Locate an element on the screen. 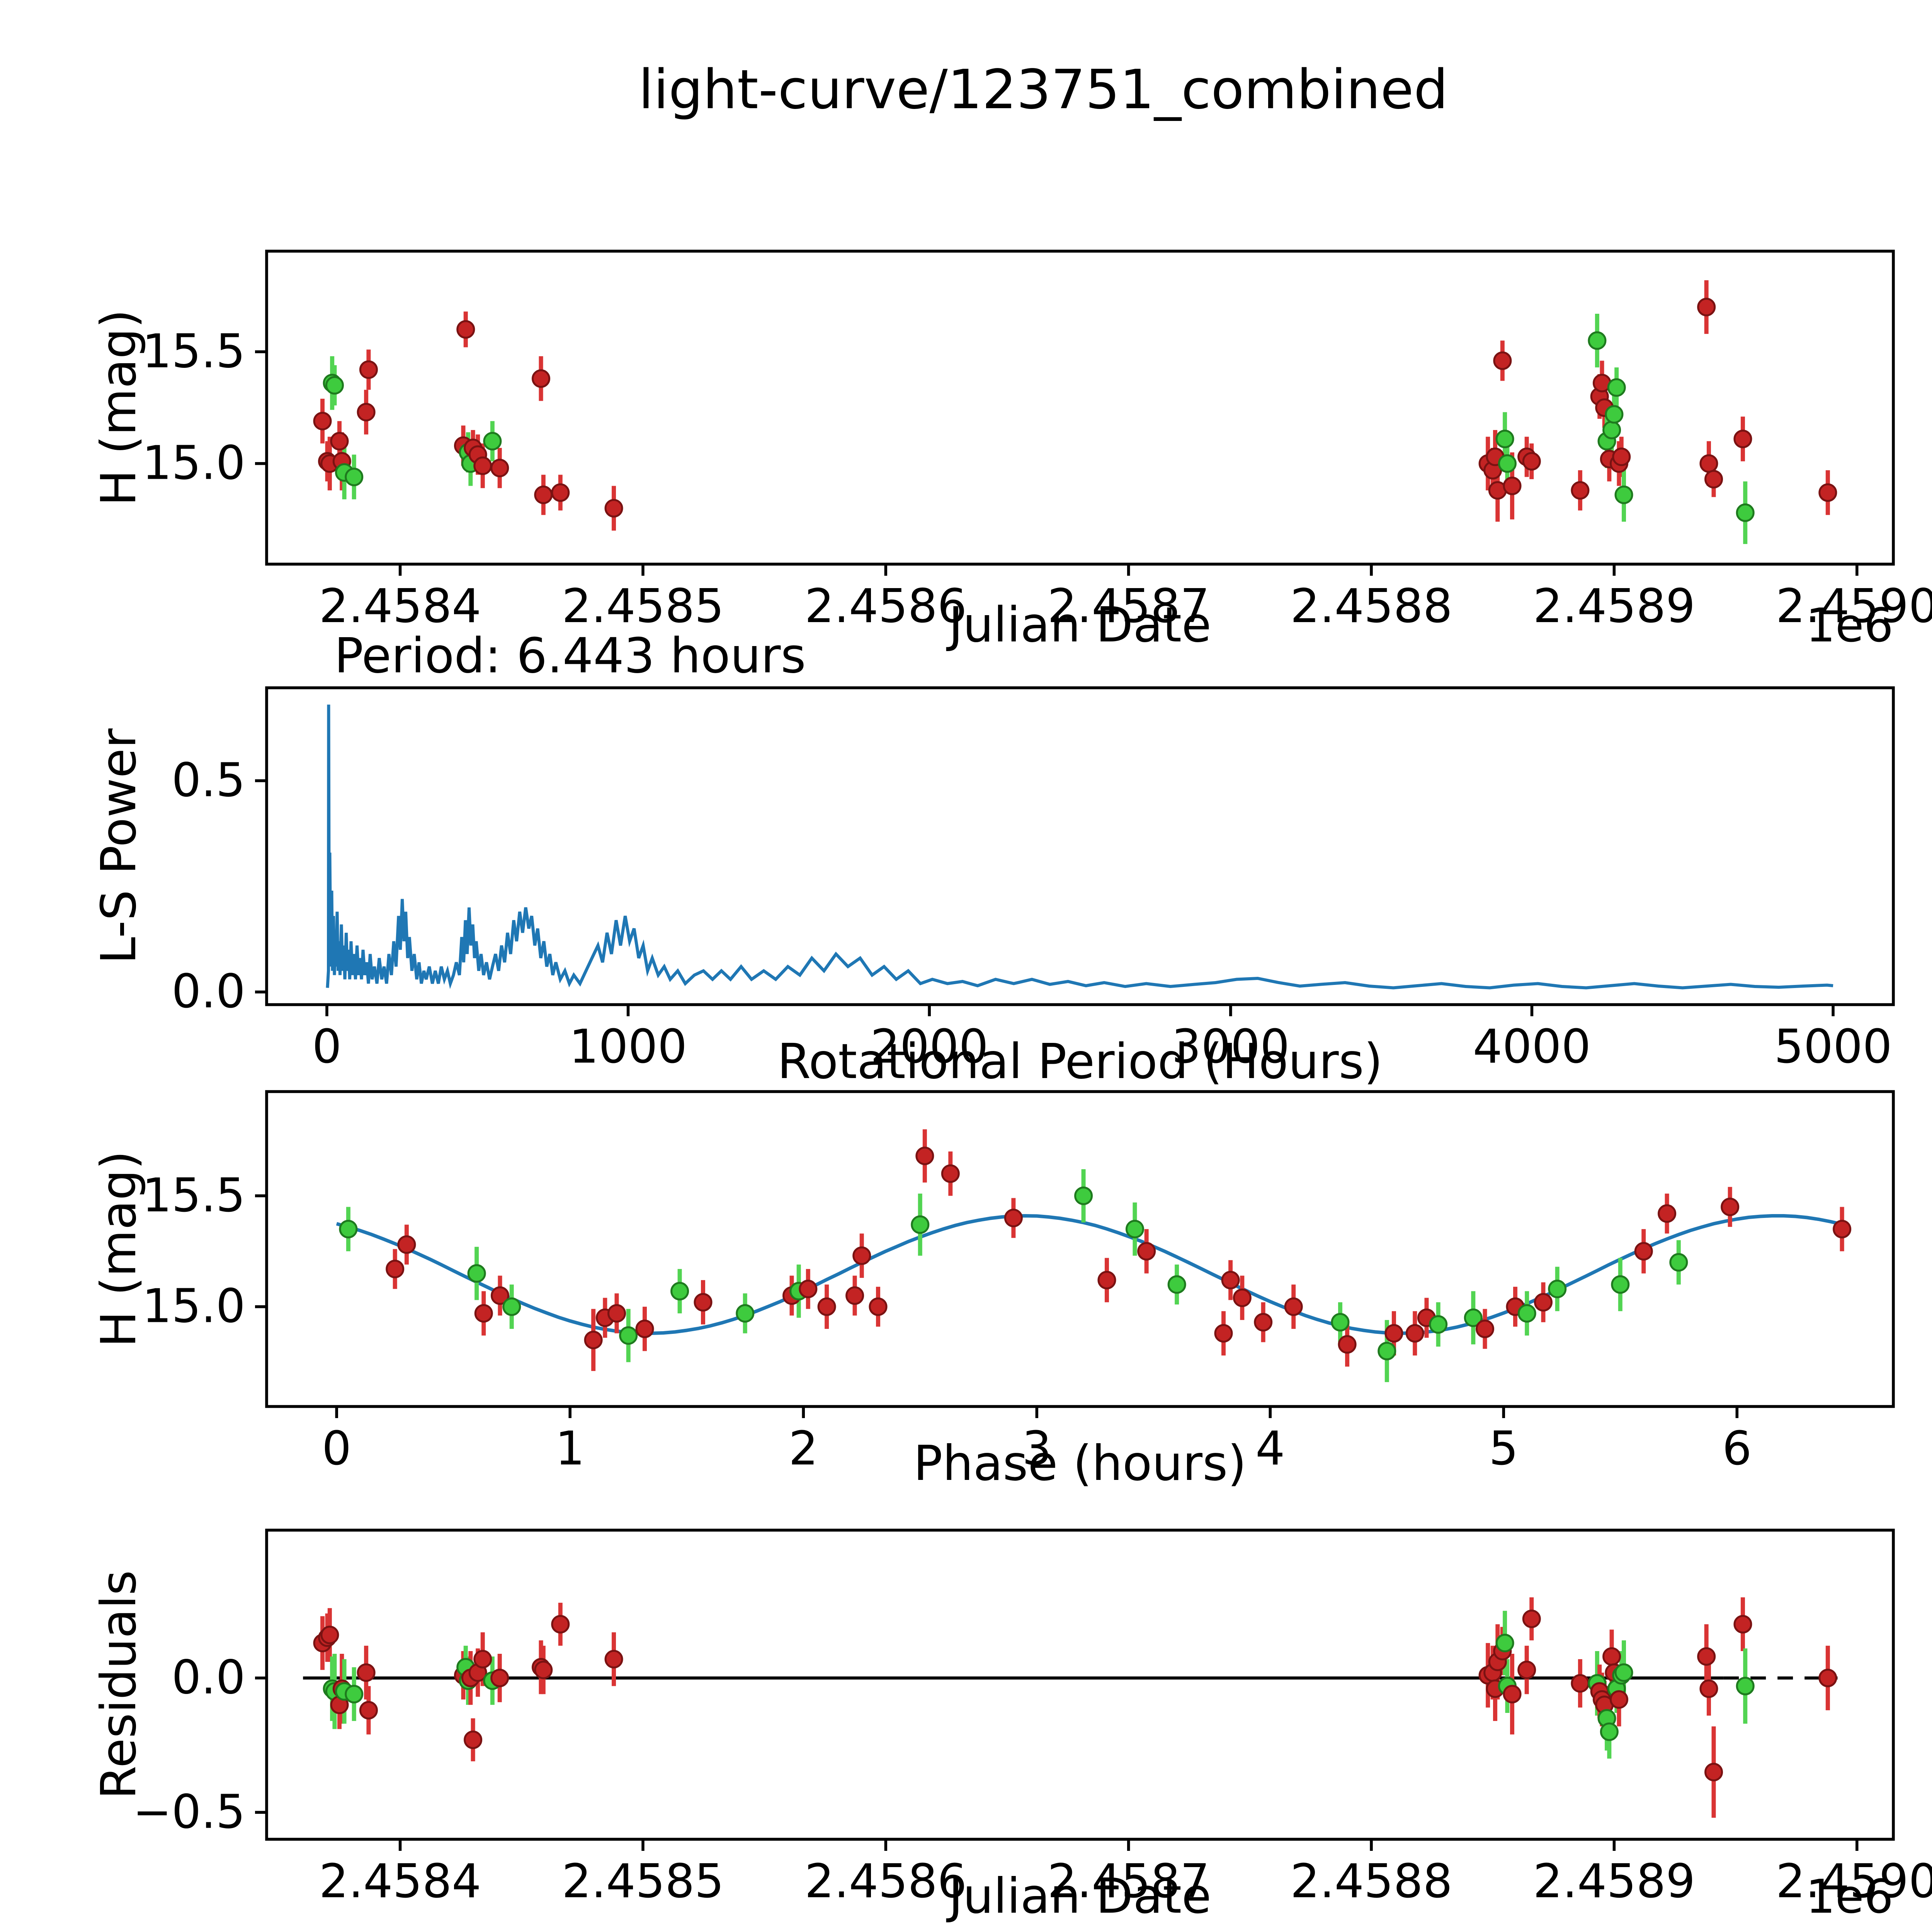  x-tick-label: 1 is located at coordinates (570, 1449).